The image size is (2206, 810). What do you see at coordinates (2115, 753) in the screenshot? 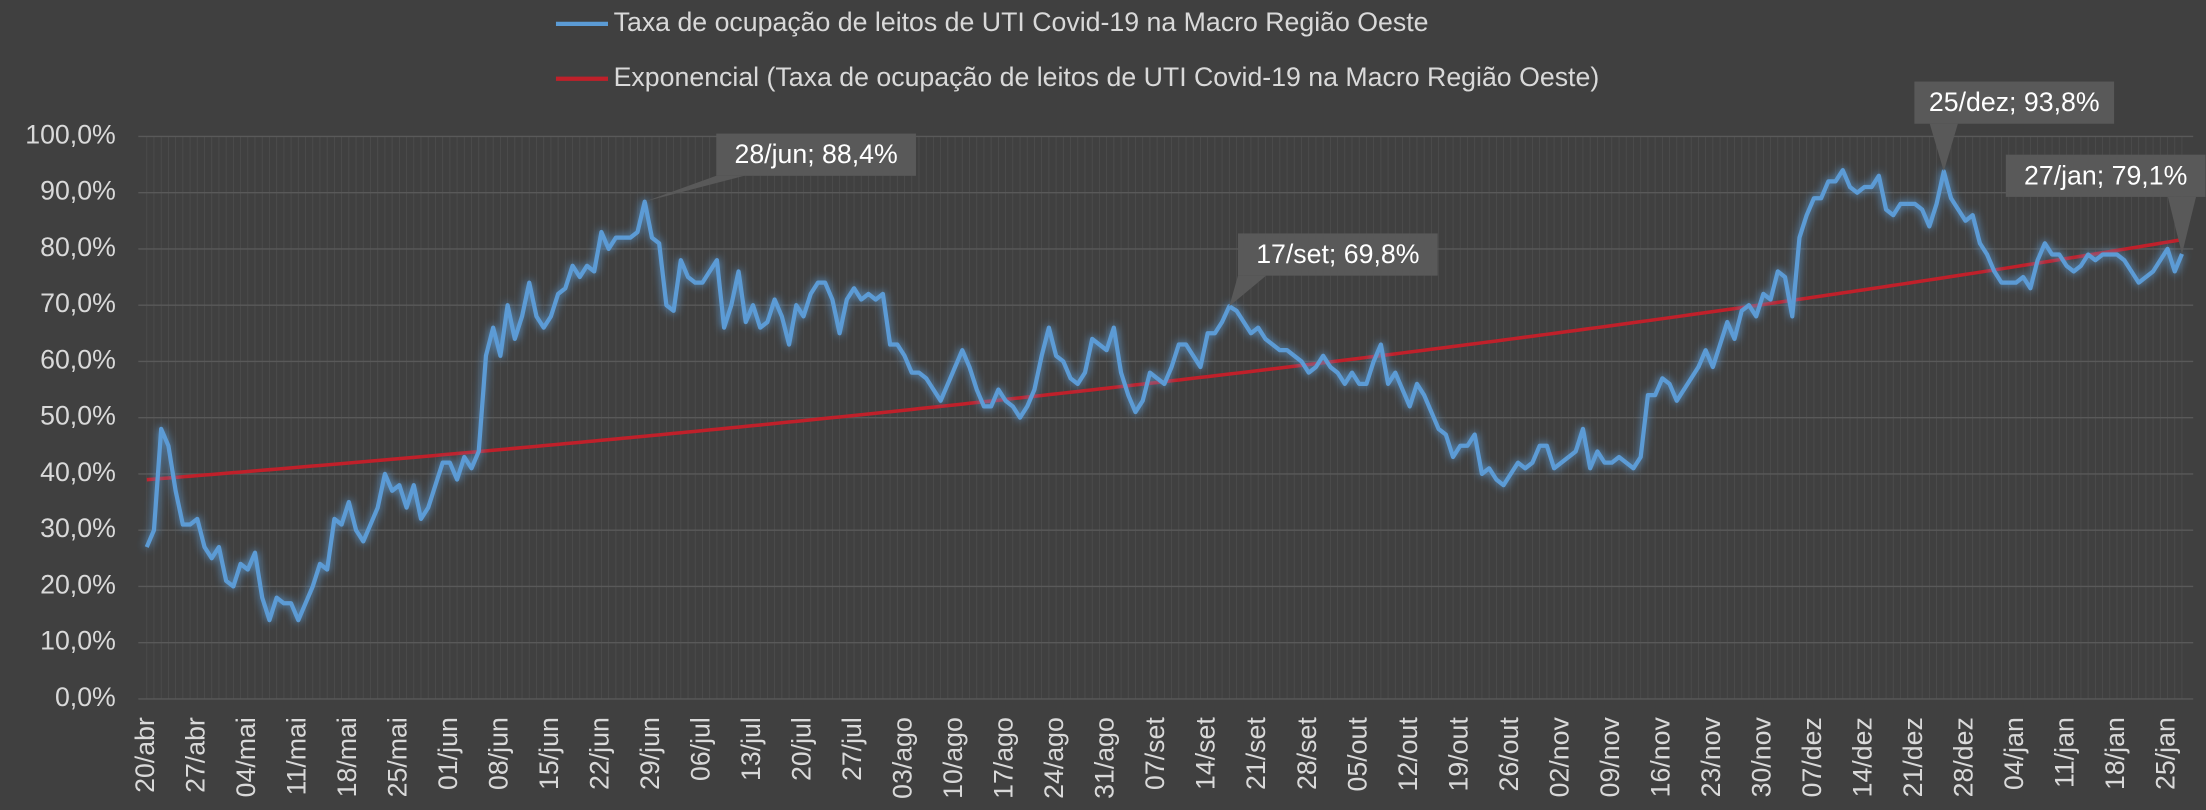
I see `x-tick-label: 18/jan` at bounding box center [2115, 753].